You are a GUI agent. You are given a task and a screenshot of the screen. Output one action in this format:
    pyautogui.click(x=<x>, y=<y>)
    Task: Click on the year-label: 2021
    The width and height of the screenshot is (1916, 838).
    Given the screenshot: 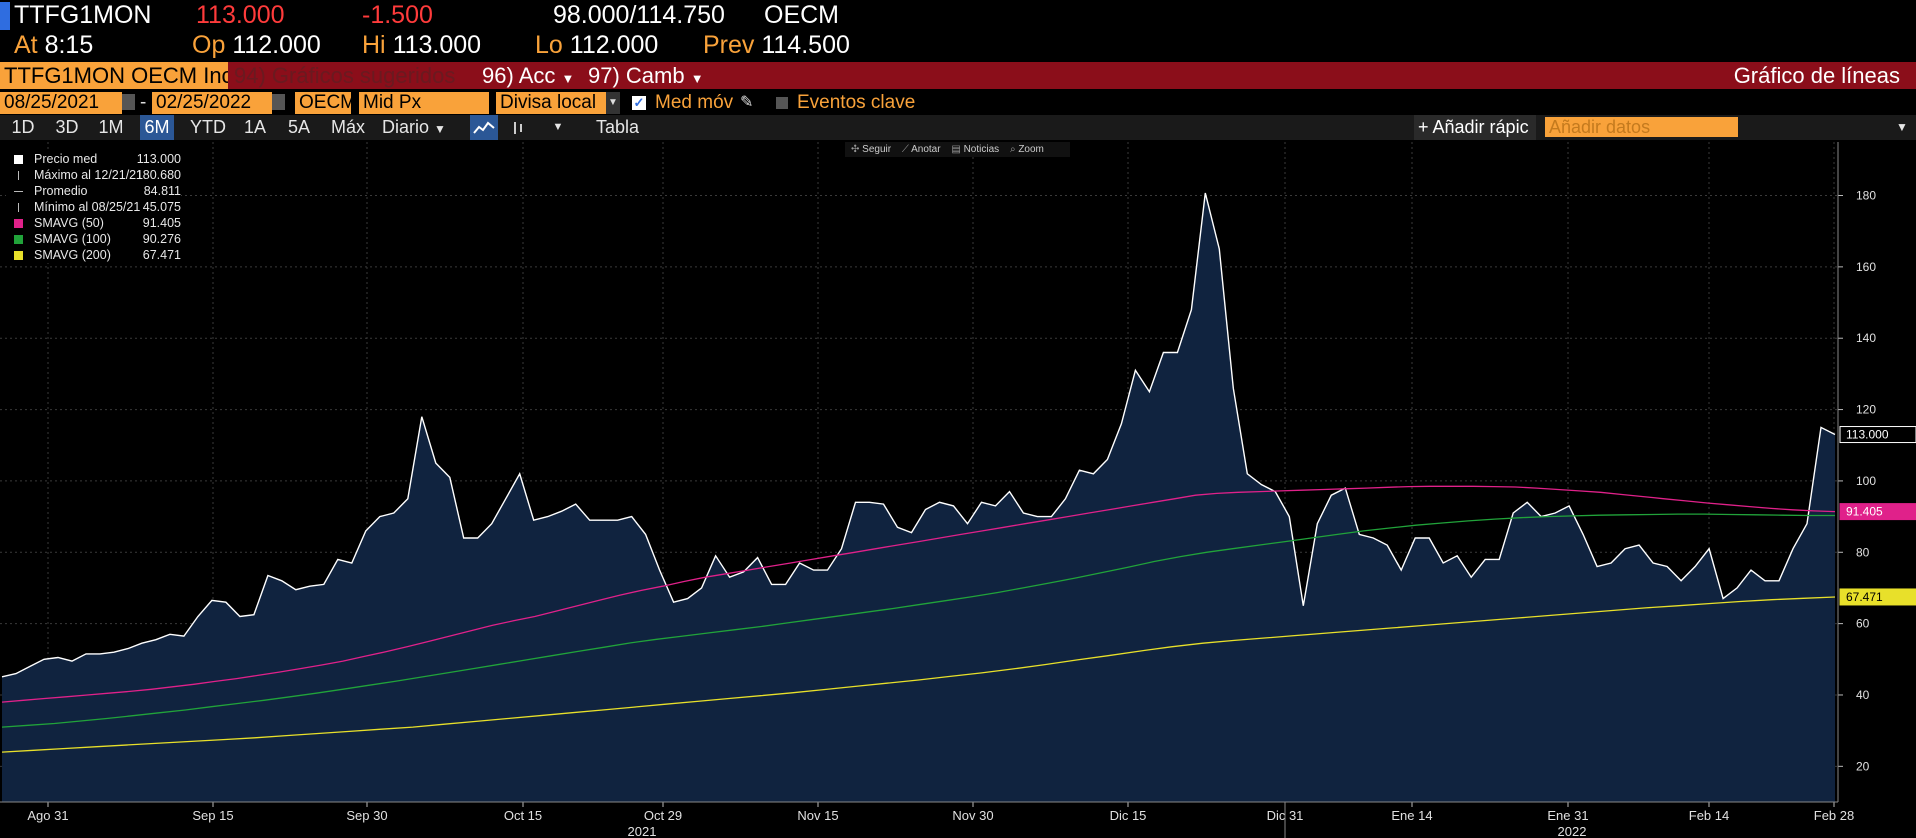 What is the action you would take?
    pyautogui.click(x=642, y=831)
    